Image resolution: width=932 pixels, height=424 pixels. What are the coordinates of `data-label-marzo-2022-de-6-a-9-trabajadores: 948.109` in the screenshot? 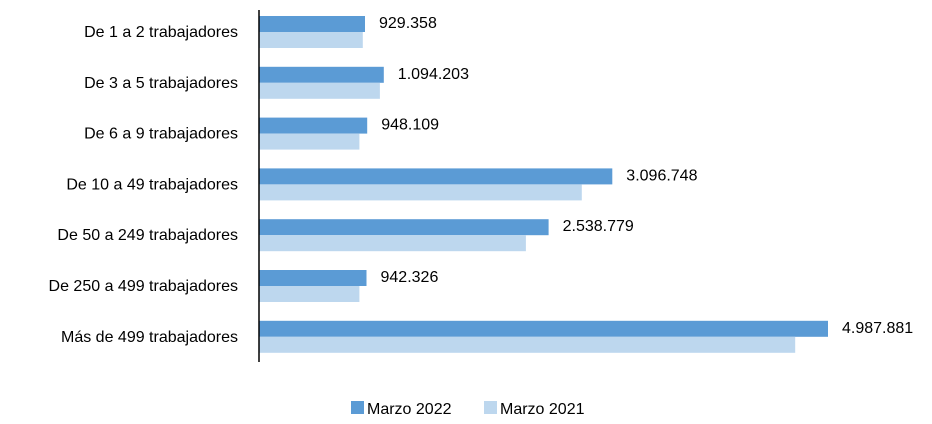 It's located at (410, 125).